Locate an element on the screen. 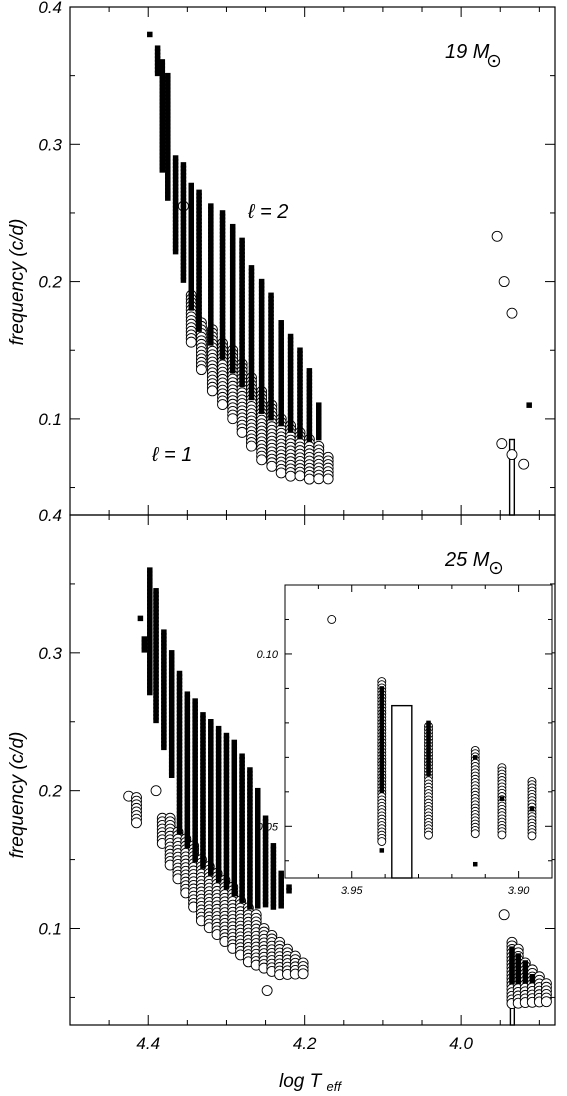 This screenshot has width=567, height=1096. x-tick-label: 4.2 is located at coordinates (305, 1043).